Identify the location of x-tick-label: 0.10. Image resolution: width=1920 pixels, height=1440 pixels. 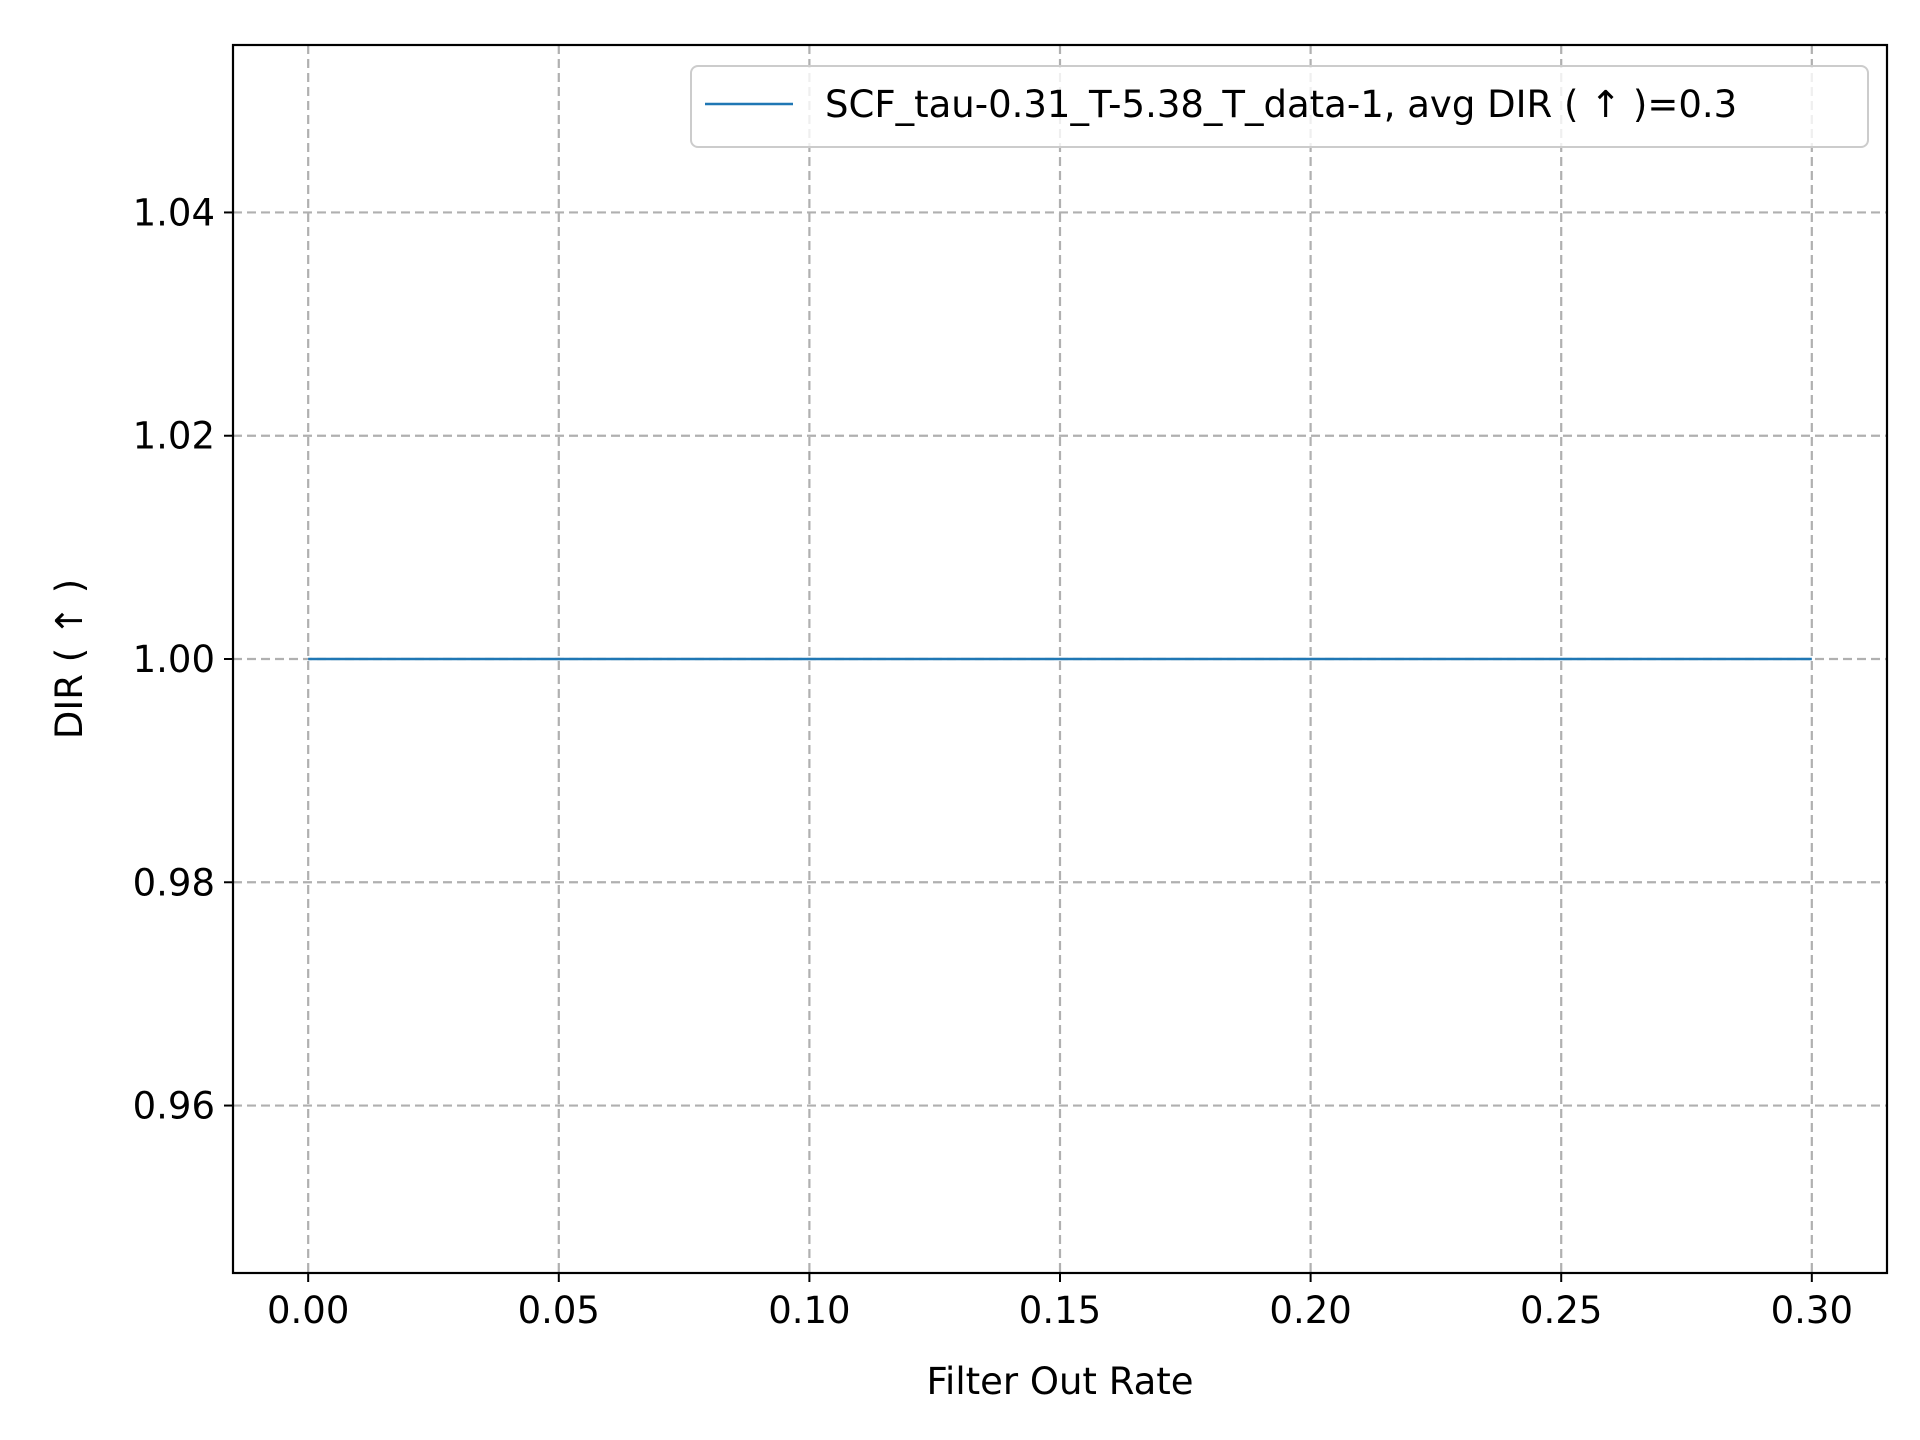
(809, 1310).